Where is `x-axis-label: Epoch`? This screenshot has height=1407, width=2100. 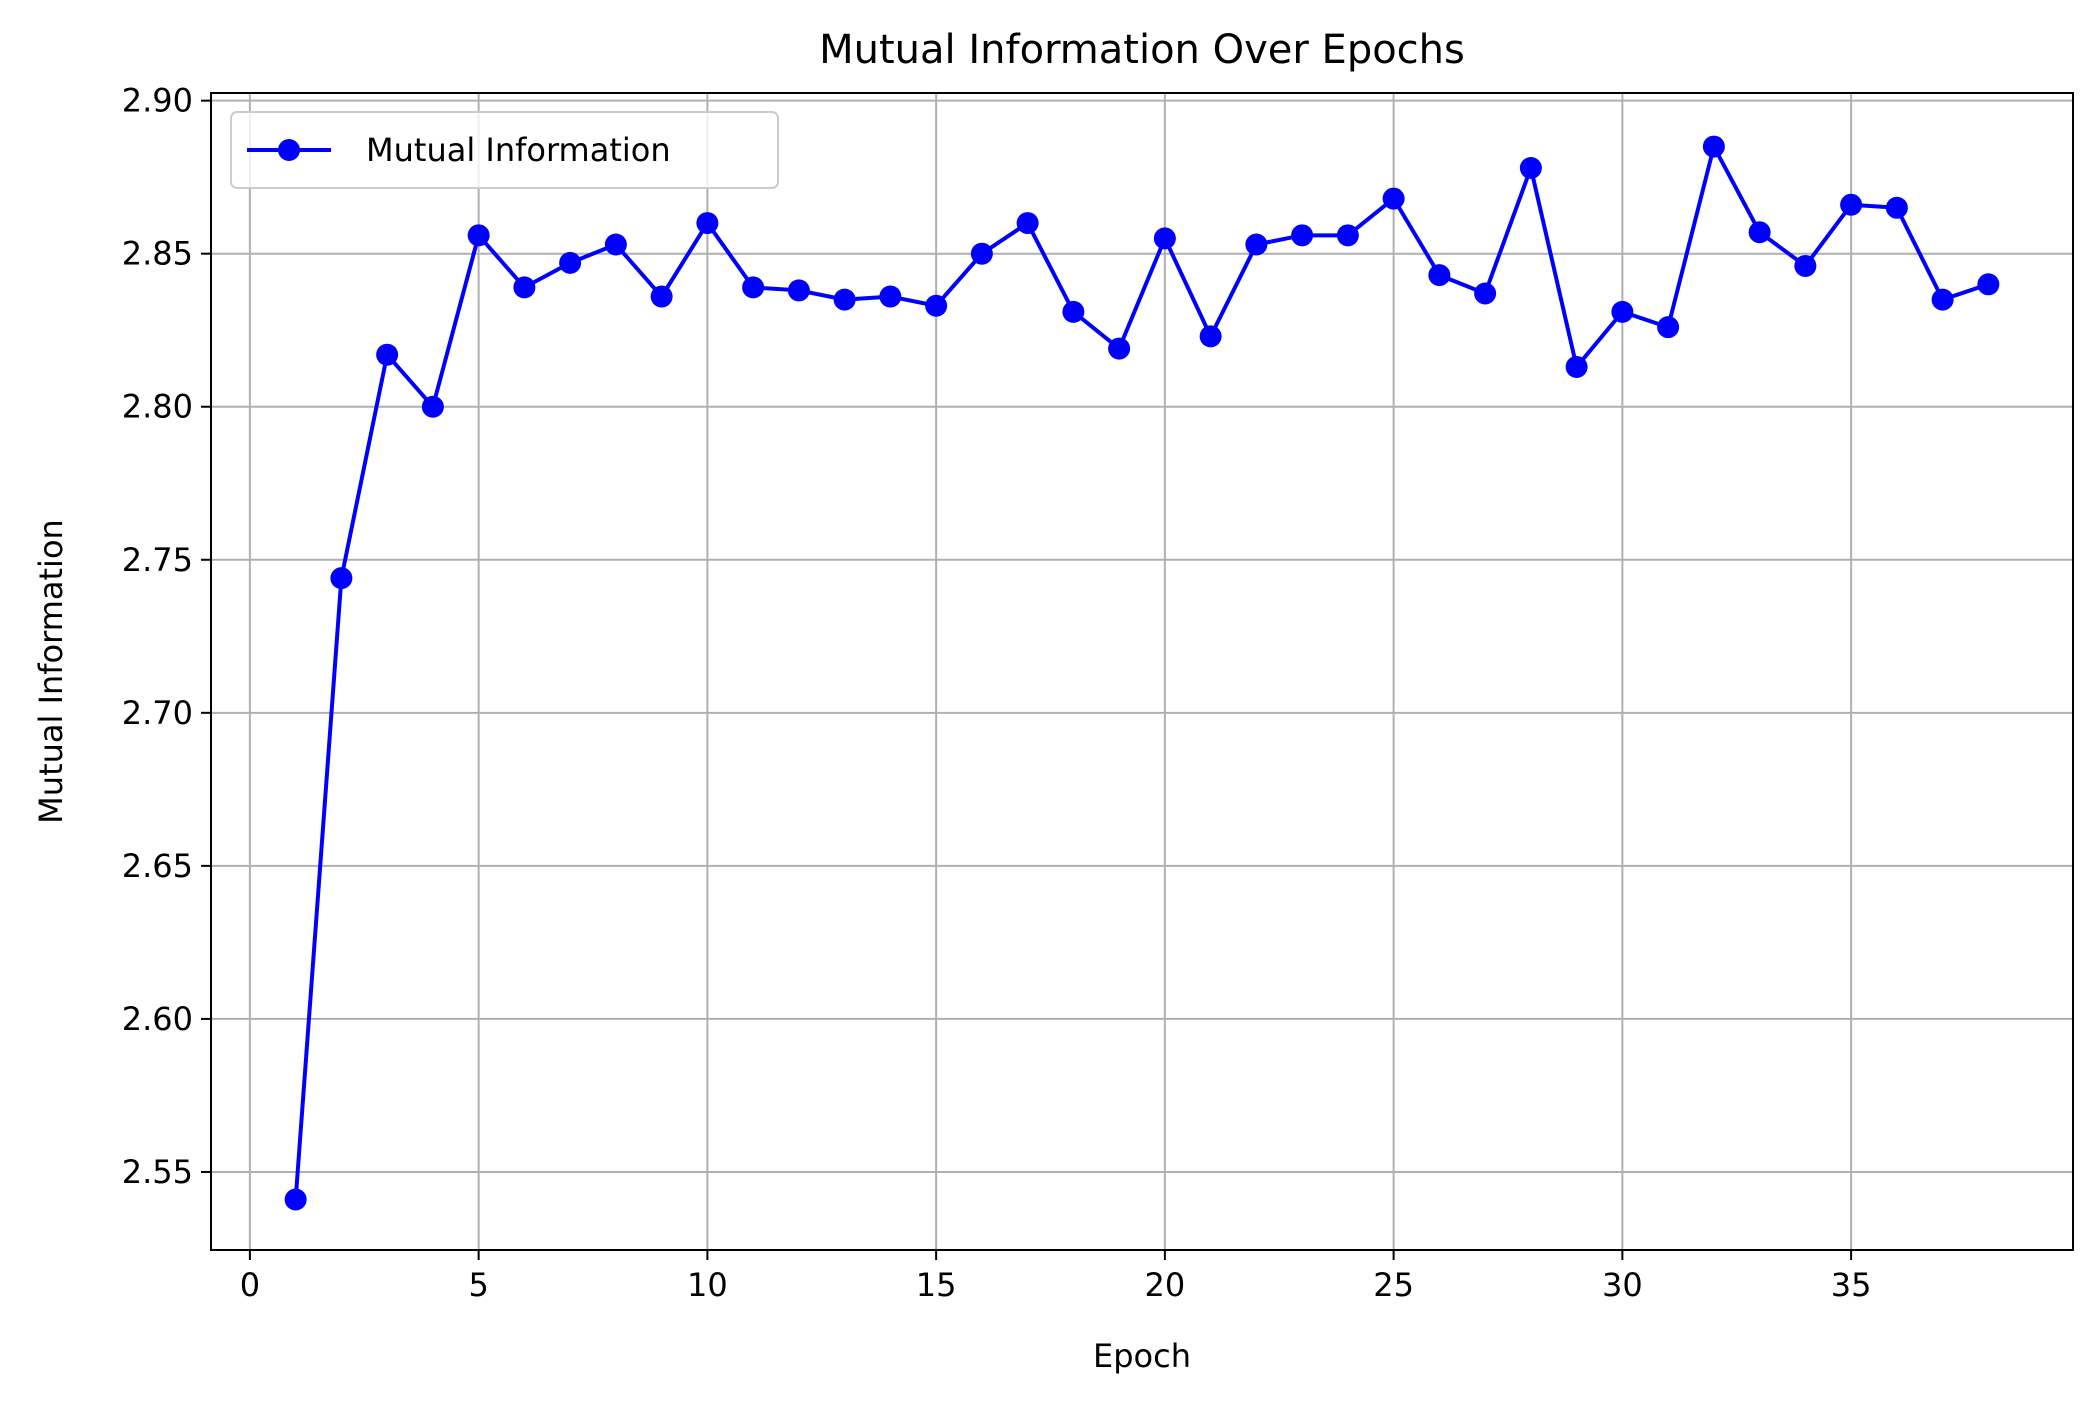
x-axis-label: Epoch is located at coordinates (1142, 1356).